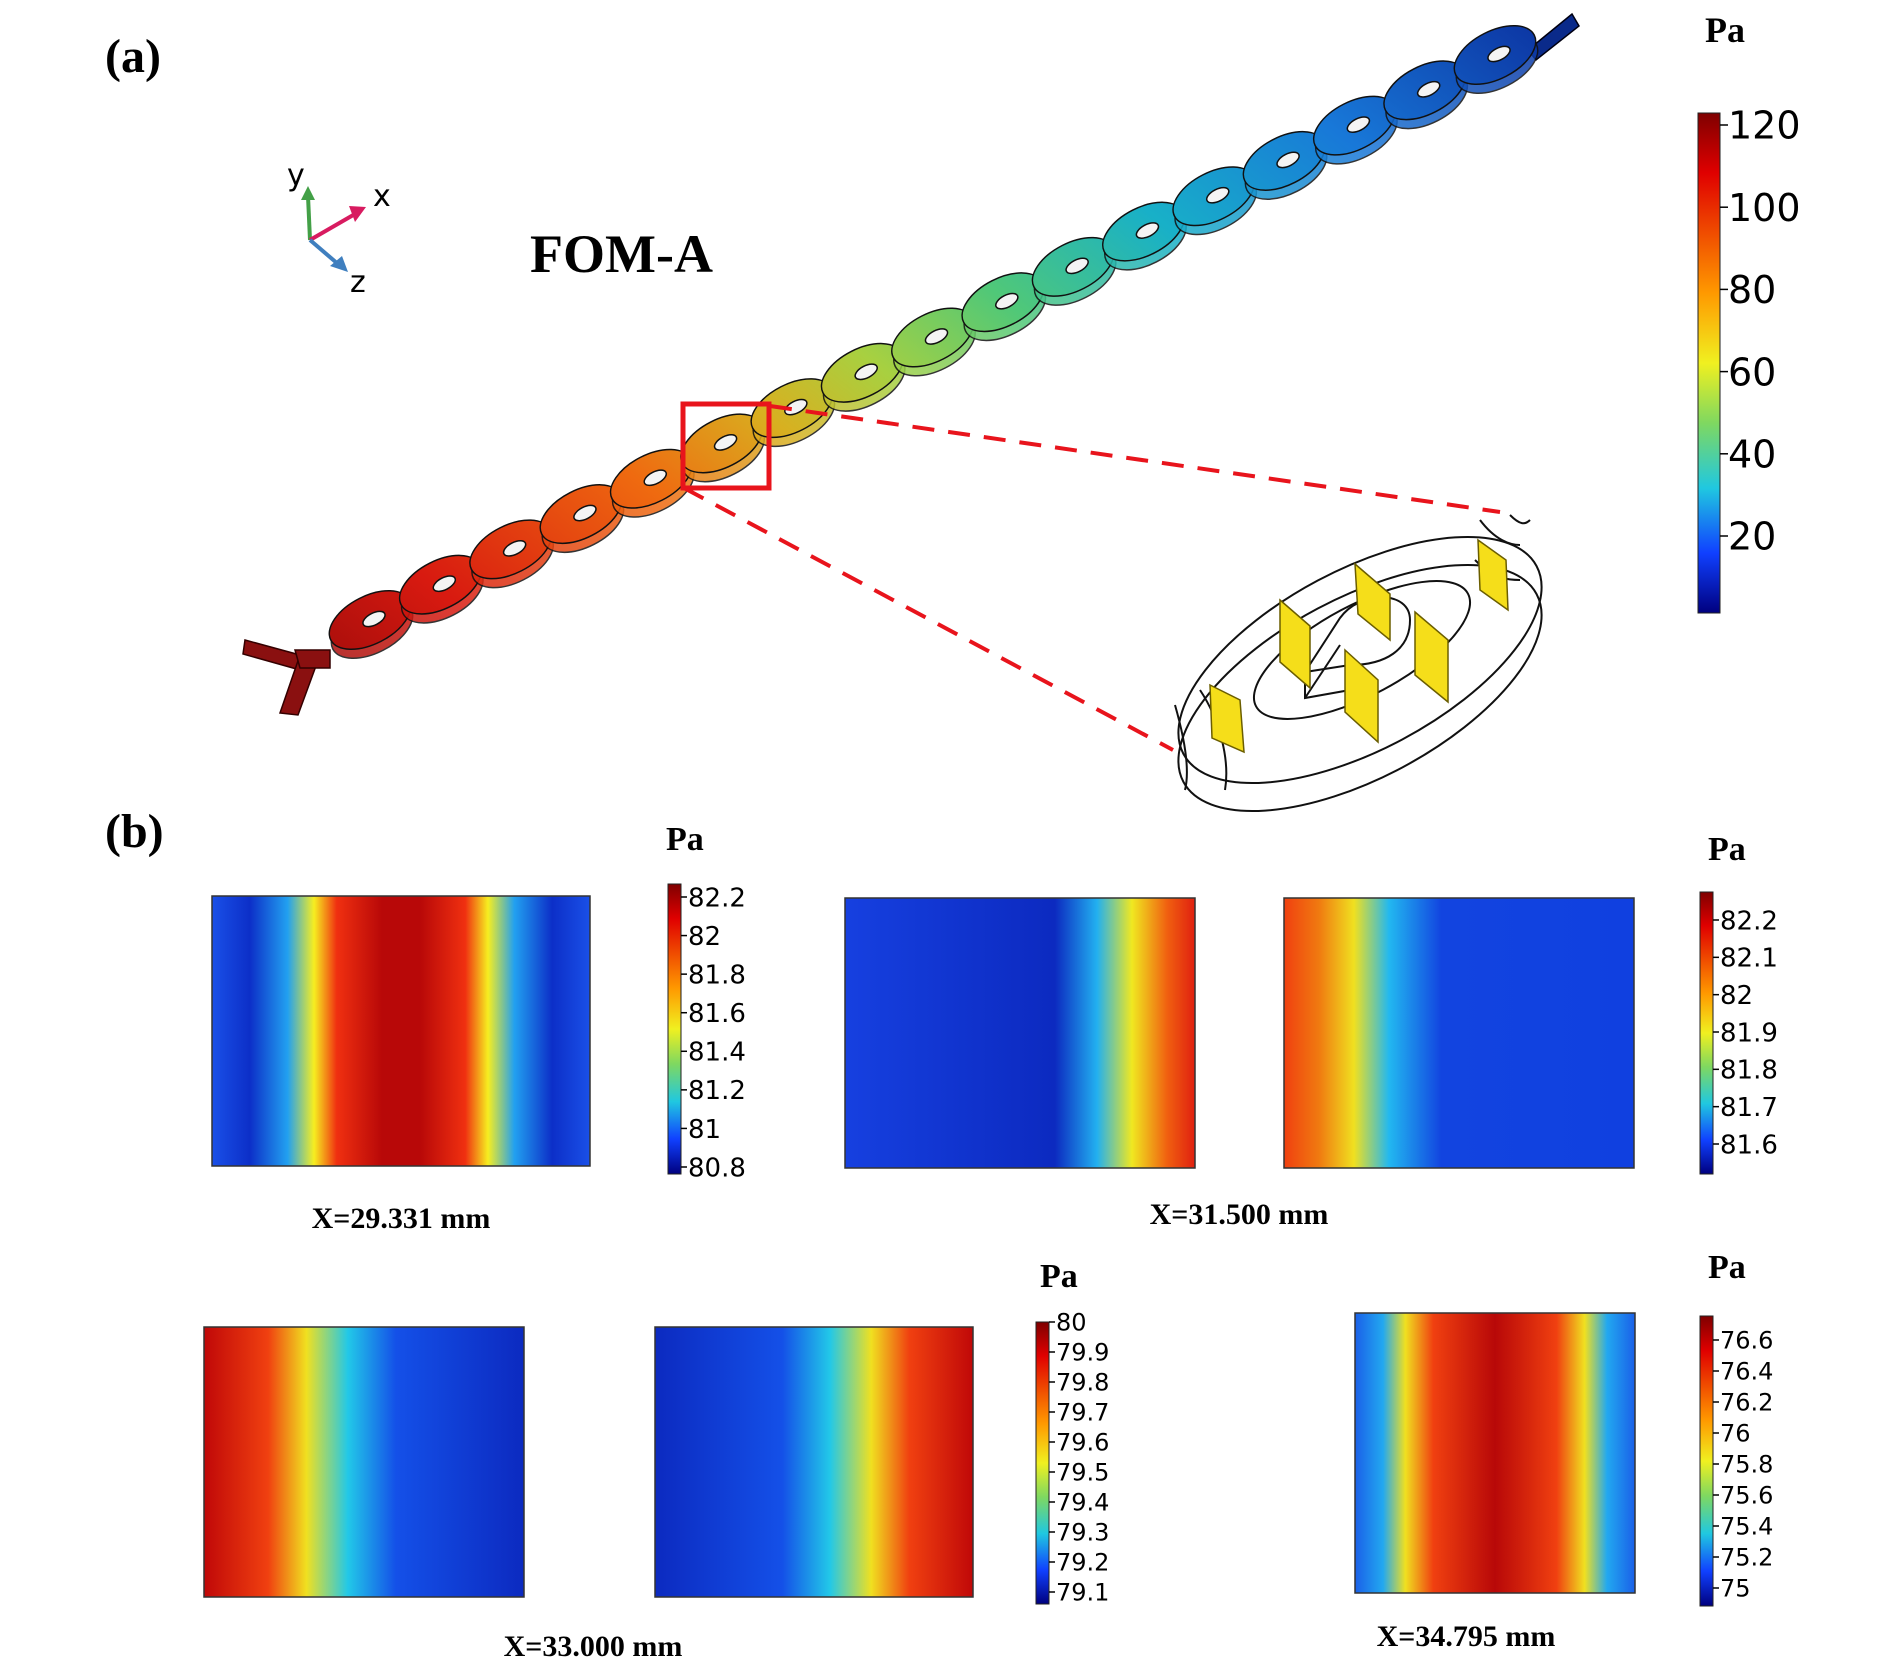  What do you see at coordinates (1725, 30) in the screenshot?
I see `main-colorbar-unit: Pa` at bounding box center [1725, 30].